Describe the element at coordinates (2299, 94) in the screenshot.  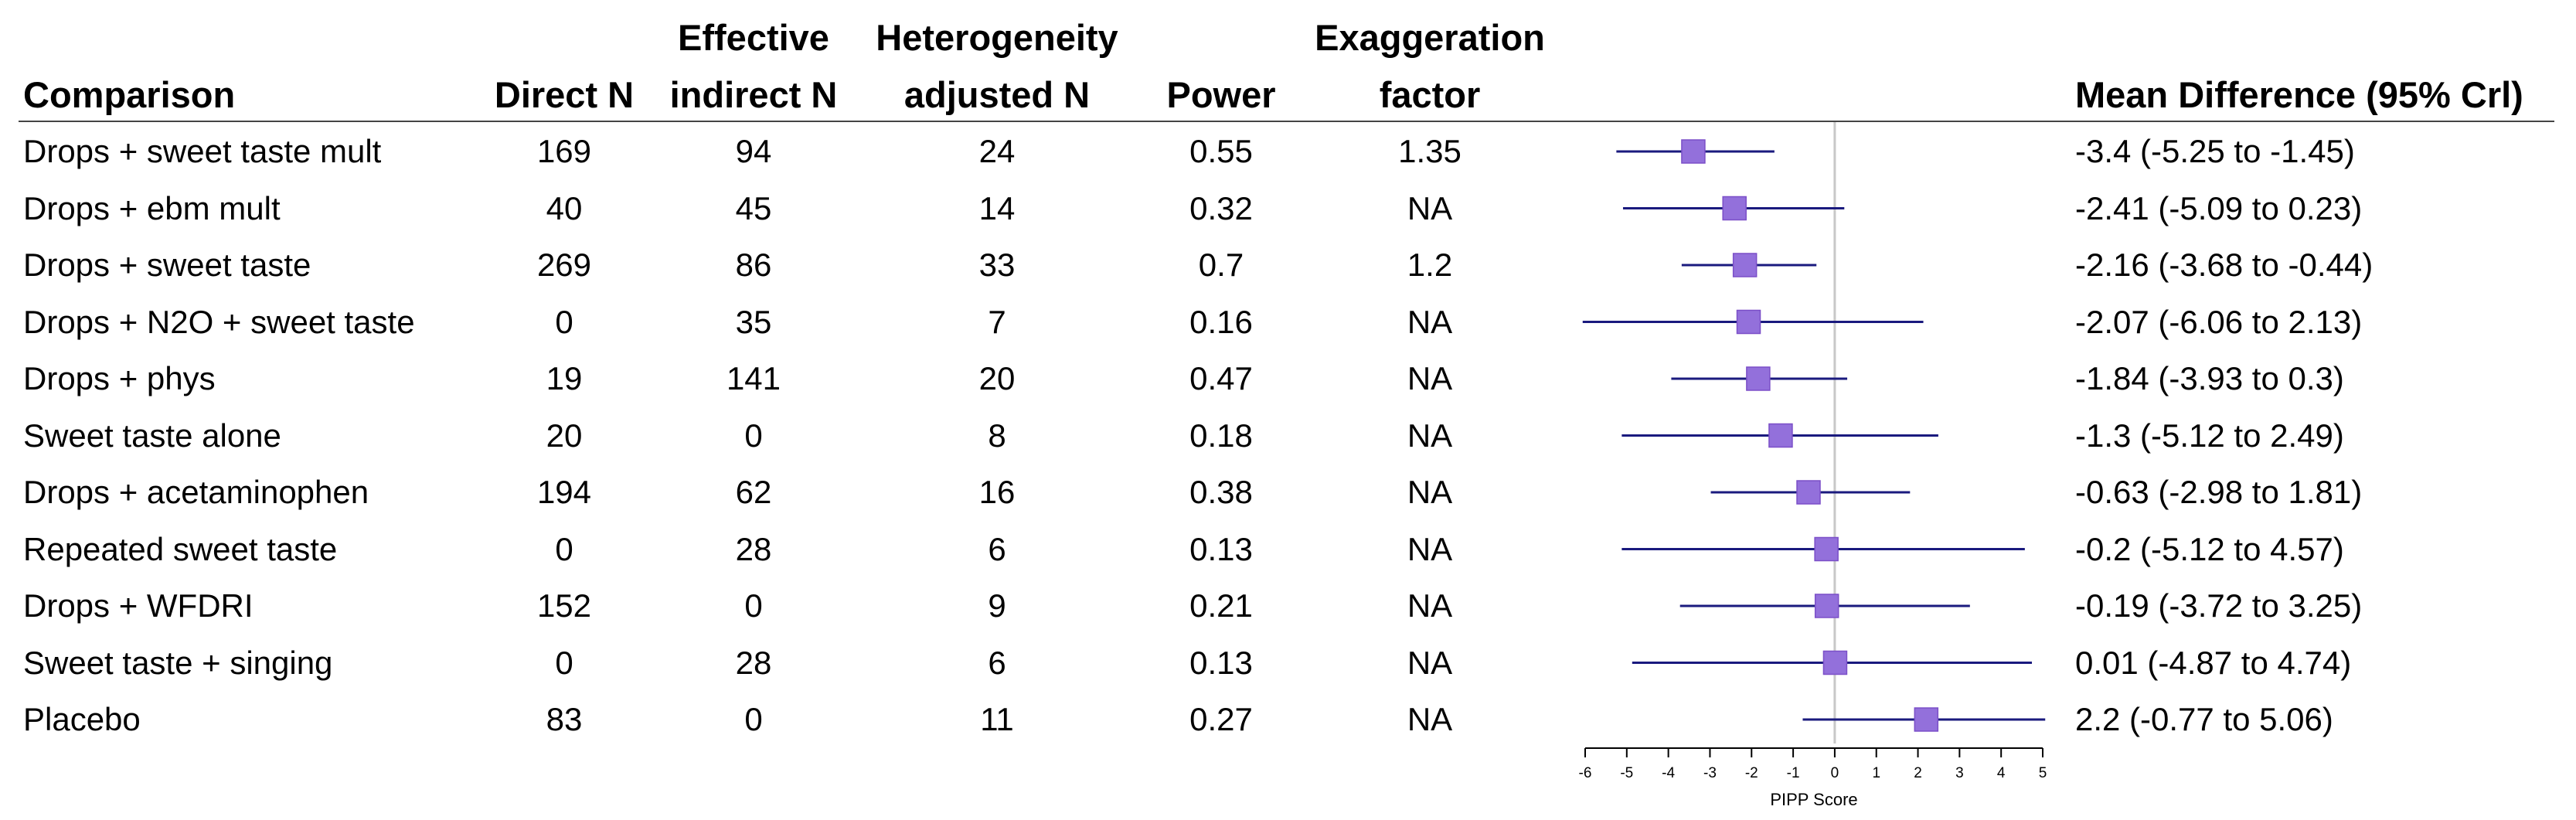
I see `header-mean-difference: Mean Difference (95% Crl)` at that location.